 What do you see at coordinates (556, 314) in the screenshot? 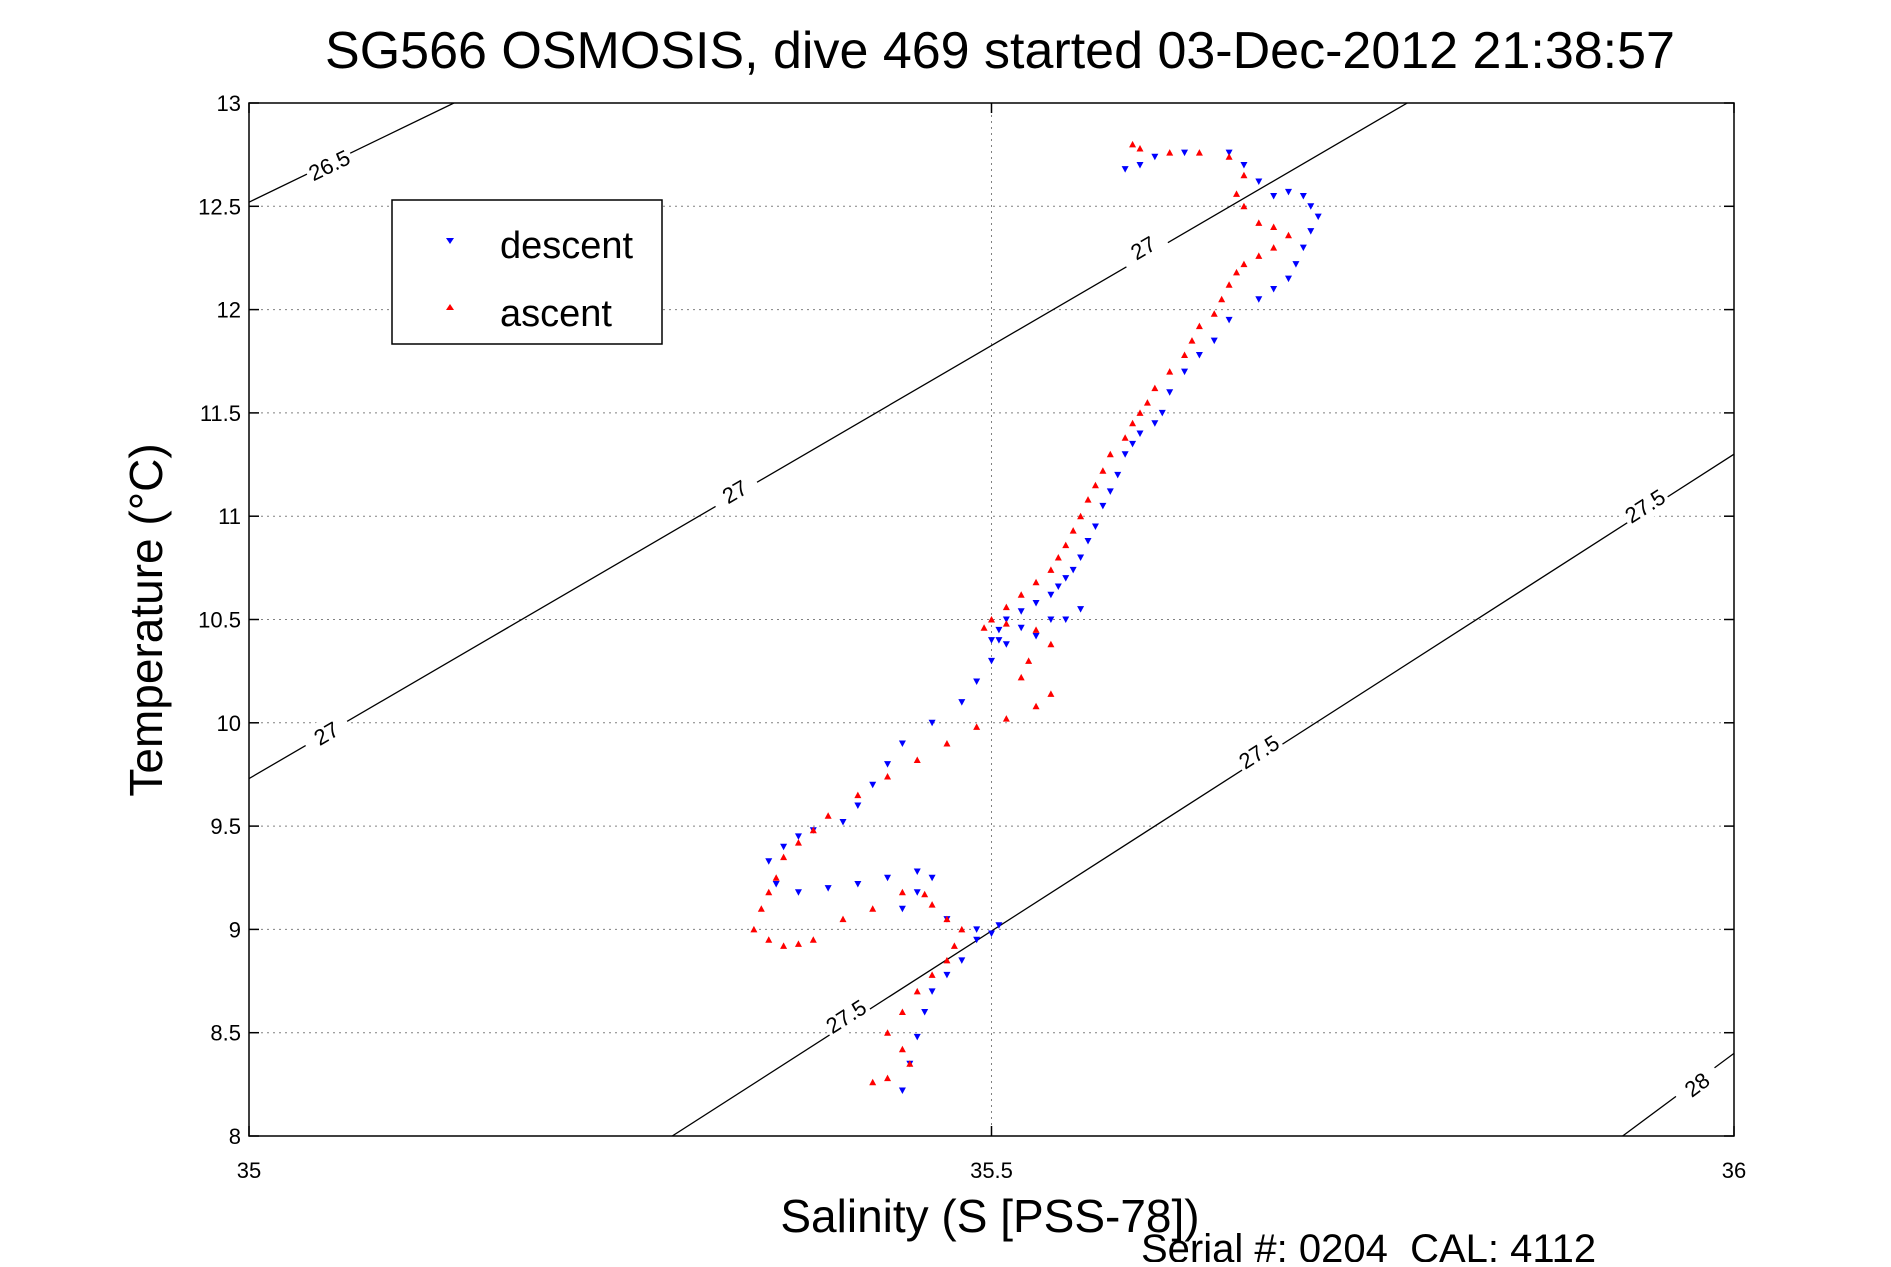
I see `legend-ascent-label: ascent` at bounding box center [556, 314].